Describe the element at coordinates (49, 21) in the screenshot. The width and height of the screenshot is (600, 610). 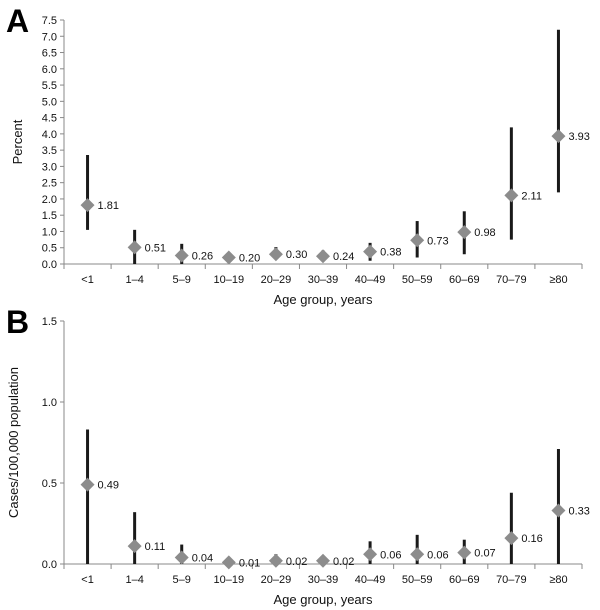
I see `panel-a-y-tick-label: 7.5` at that location.